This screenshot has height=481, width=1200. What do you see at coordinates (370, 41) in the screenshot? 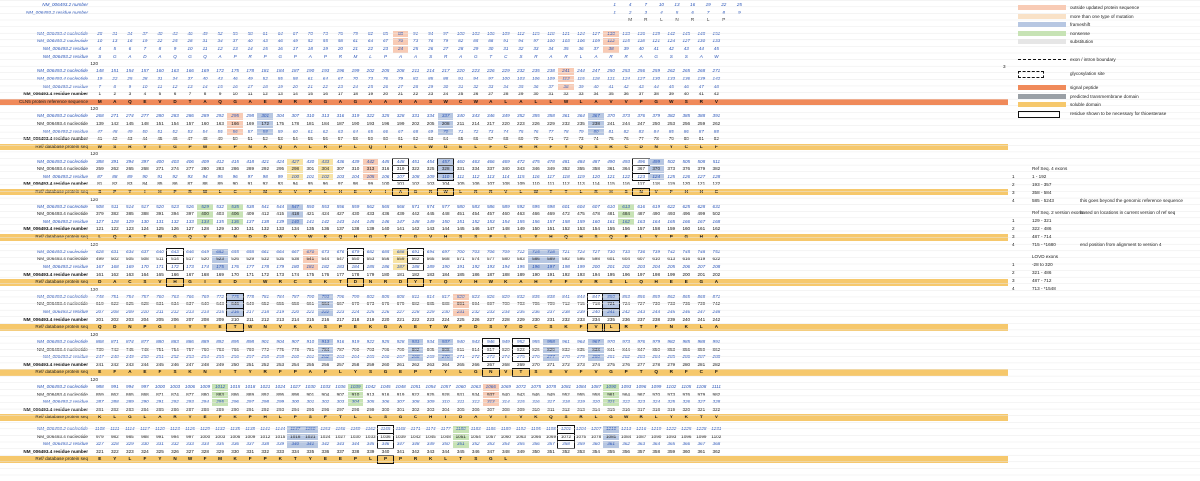
I see `number-cell: 64` at bounding box center [370, 41].